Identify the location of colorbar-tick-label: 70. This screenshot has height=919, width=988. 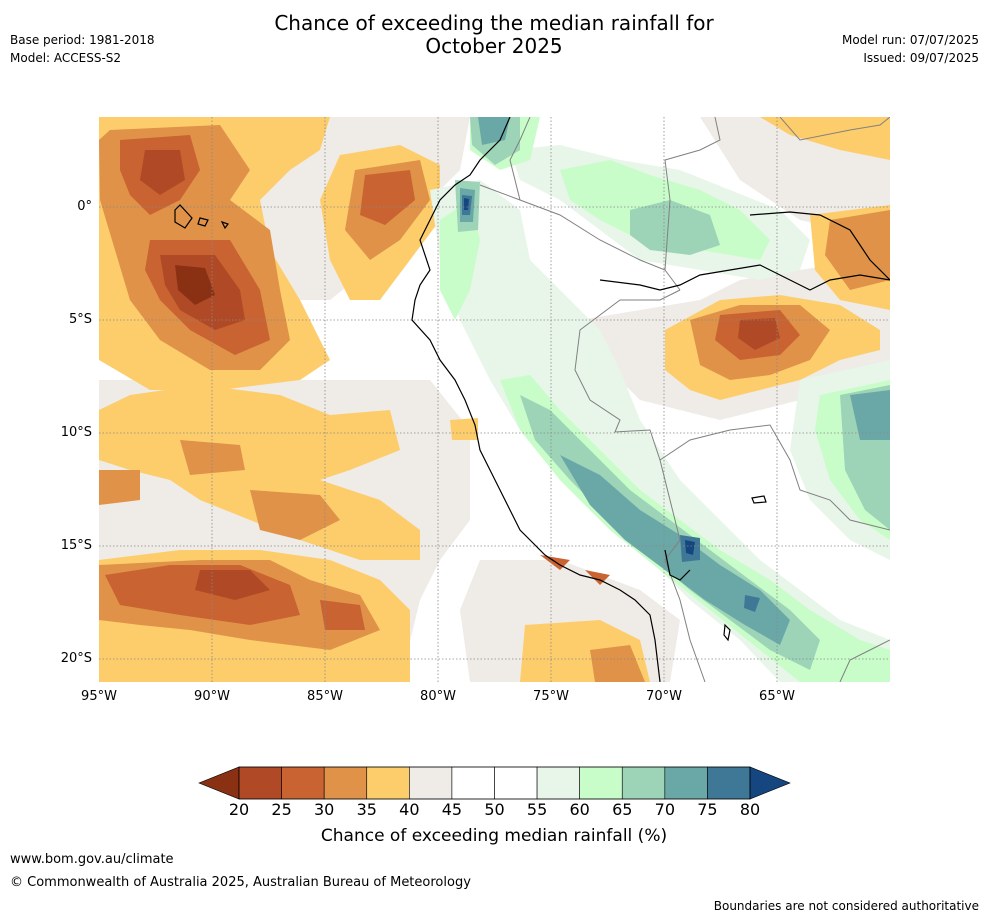
(664, 809).